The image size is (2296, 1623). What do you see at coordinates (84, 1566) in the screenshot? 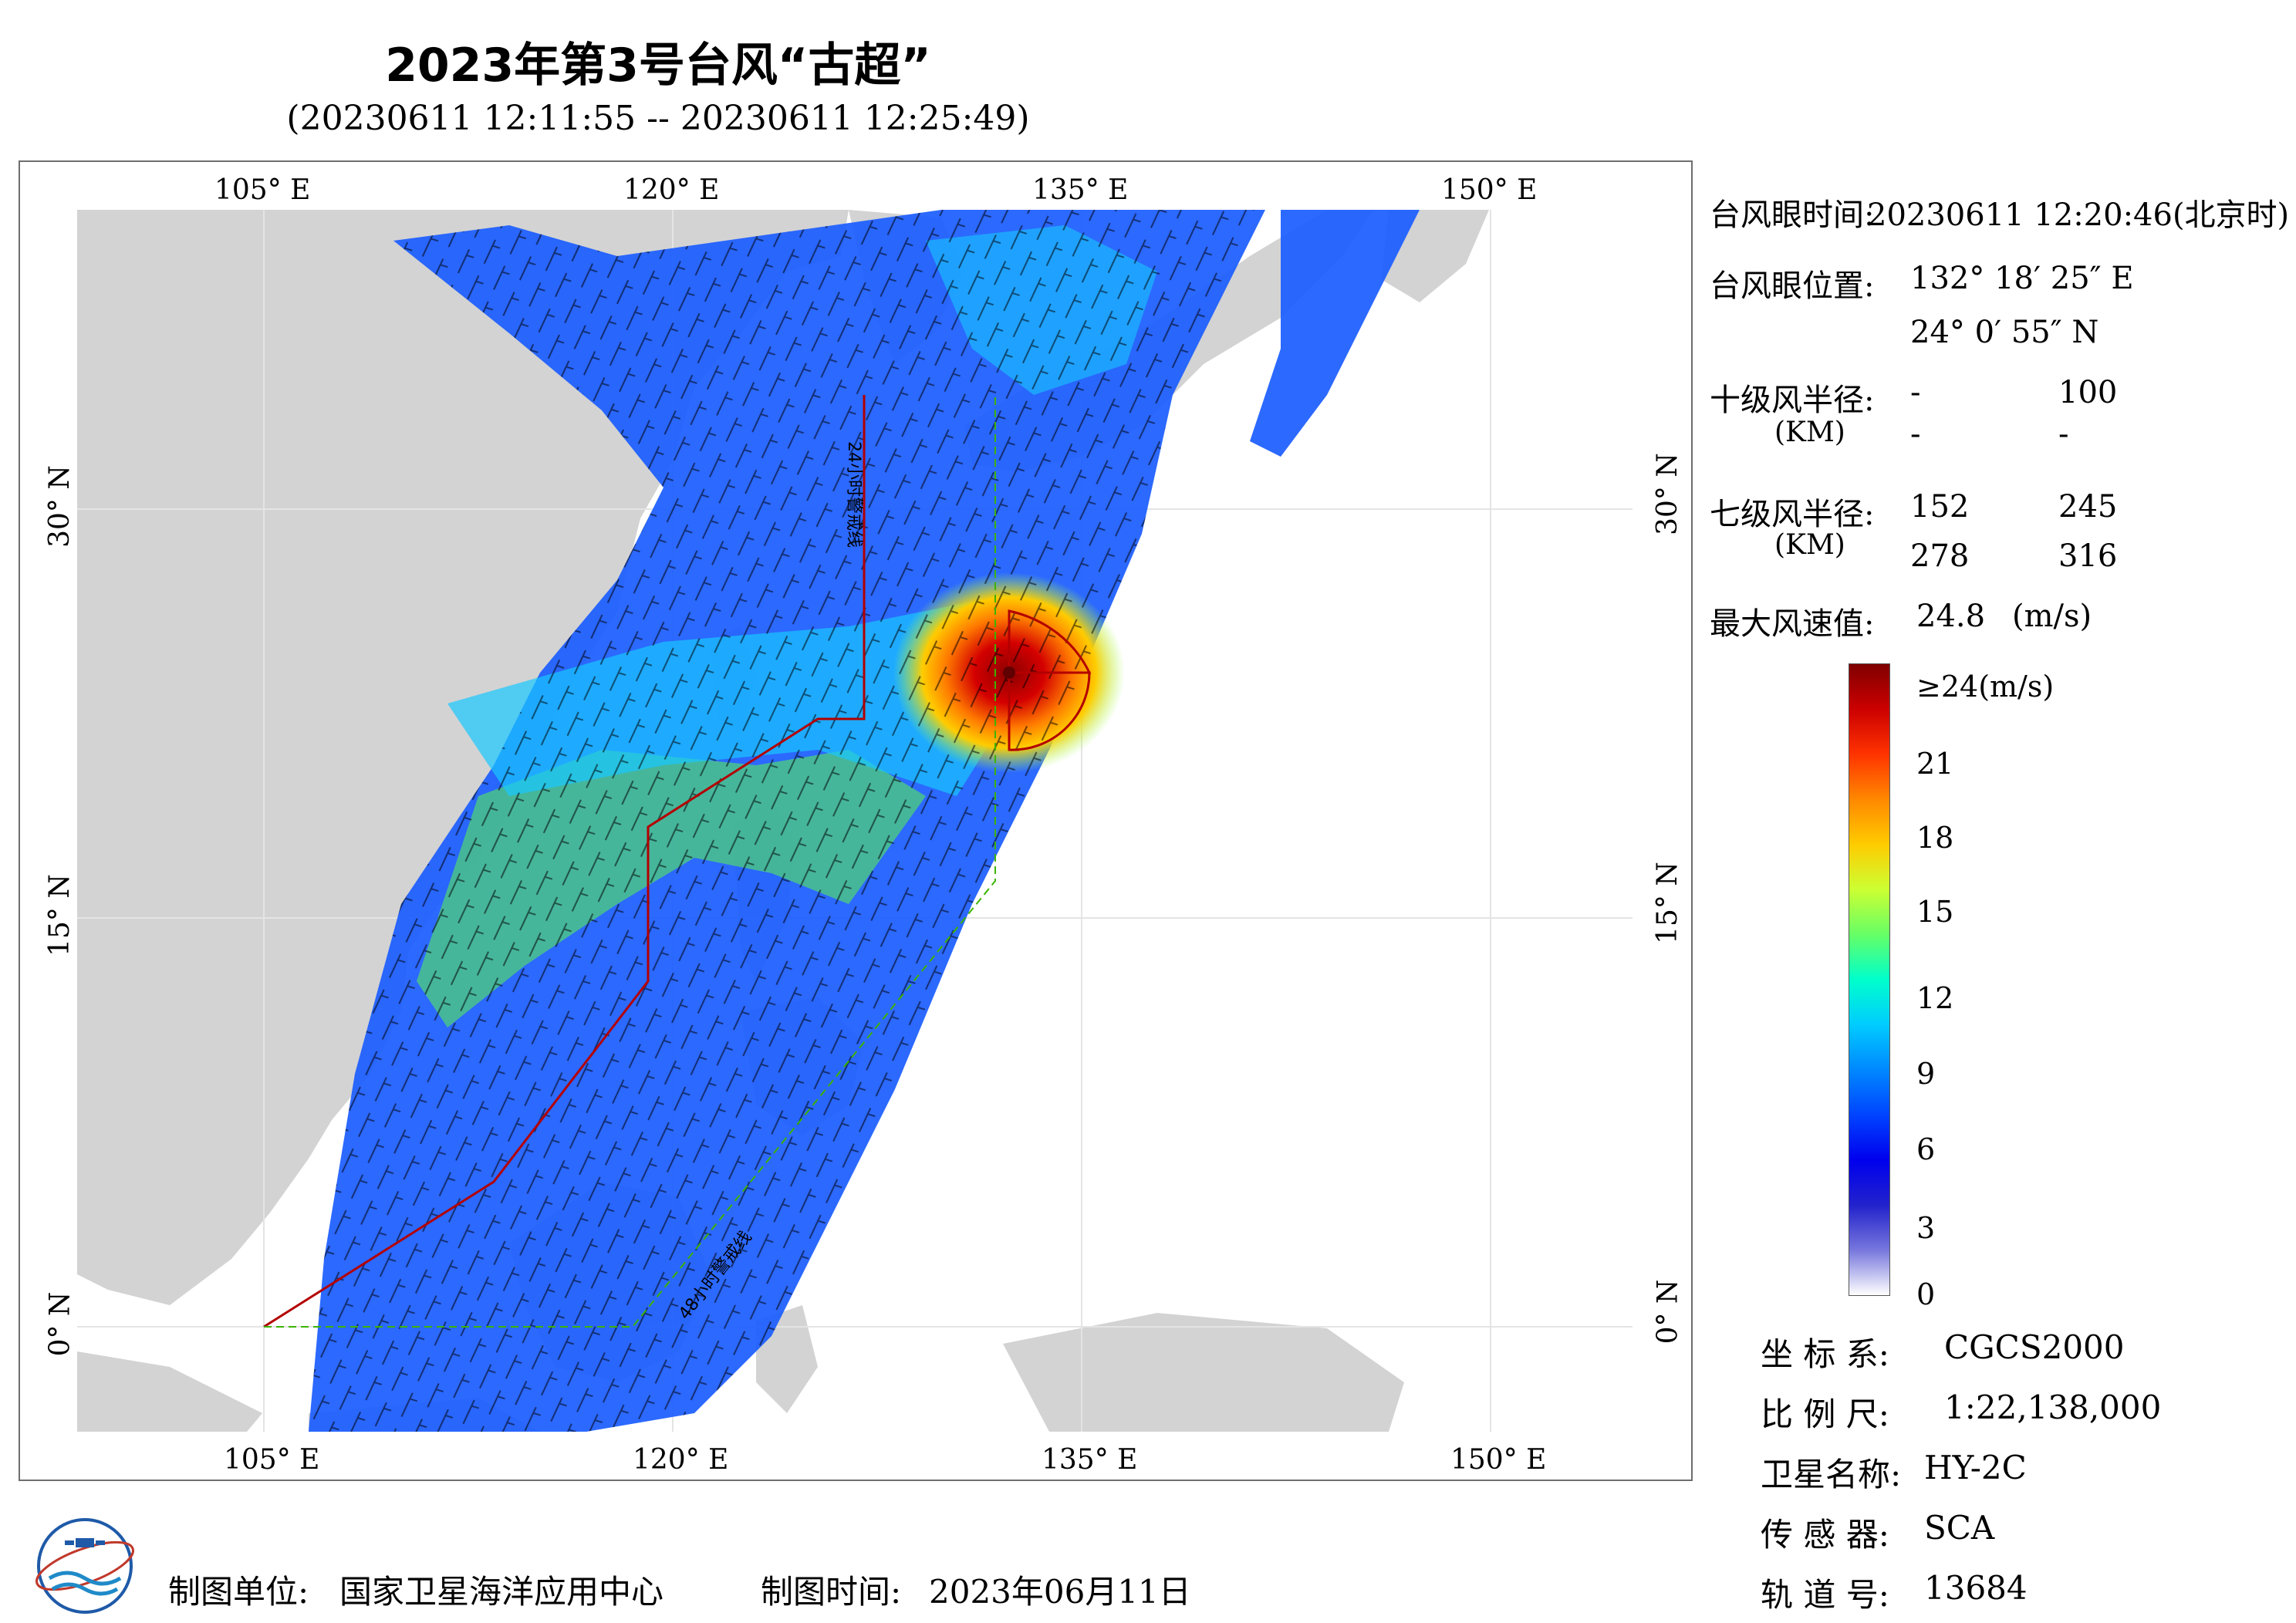
I see `nsoas-logo-icon` at bounding box center [84, 1566].